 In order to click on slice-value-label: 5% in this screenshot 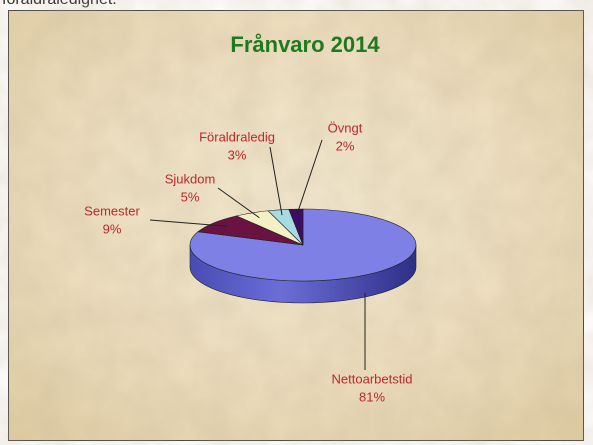, I will do `click(190, 196)`.